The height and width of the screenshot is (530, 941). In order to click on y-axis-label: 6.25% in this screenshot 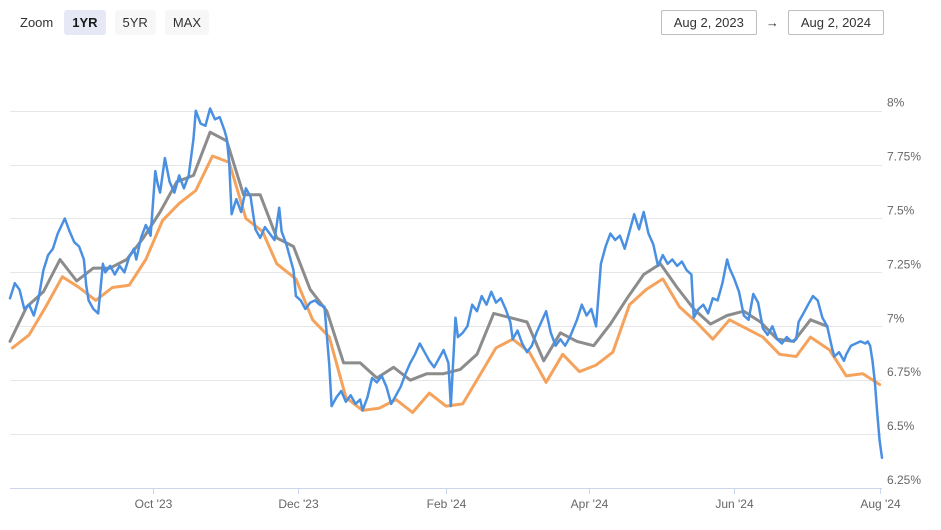, I will do `click(904, 480)`.